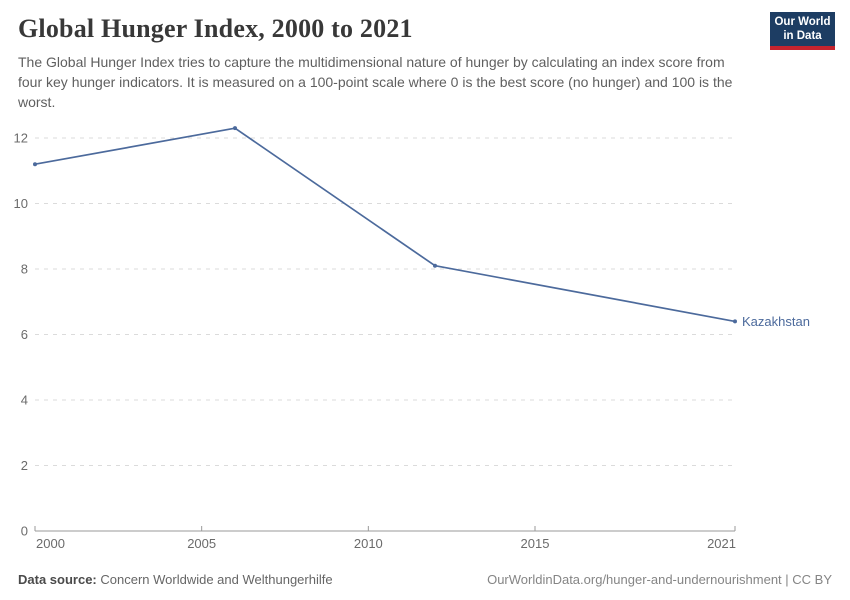 The height and width of the screenshot is (600, 850). Describe the element at coordinates (50, 543) in the screenshot. I see `x-tick-label: 2000` at that location.